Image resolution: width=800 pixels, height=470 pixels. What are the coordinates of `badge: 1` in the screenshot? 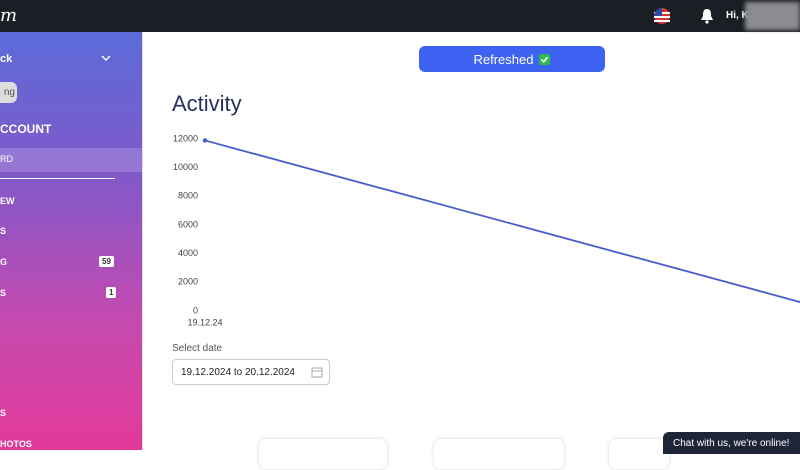 It's located at (111, 292).